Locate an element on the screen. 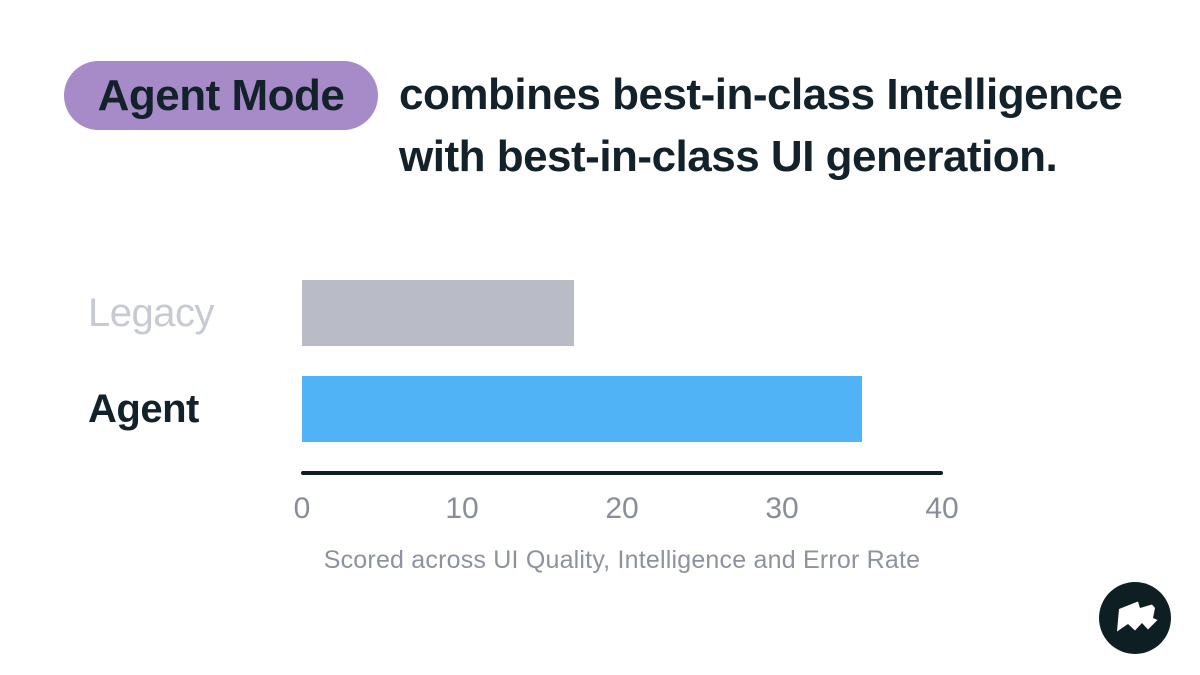 Image resolution: width=1200 pixels, height=675 pixels. x-tick-20: 20 is located at coordinates (622, 508).